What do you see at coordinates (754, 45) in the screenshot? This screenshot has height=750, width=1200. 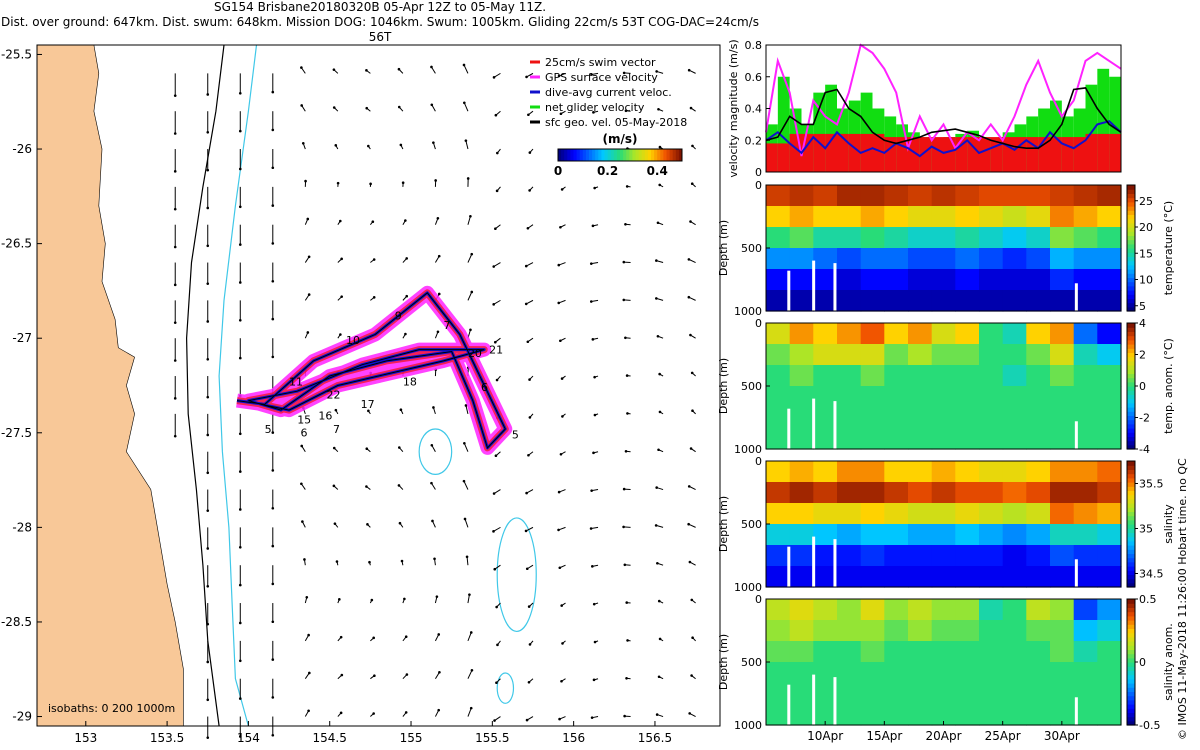 I see `velocity-ytick-label: 0.8` at bounding box center [754, 45].